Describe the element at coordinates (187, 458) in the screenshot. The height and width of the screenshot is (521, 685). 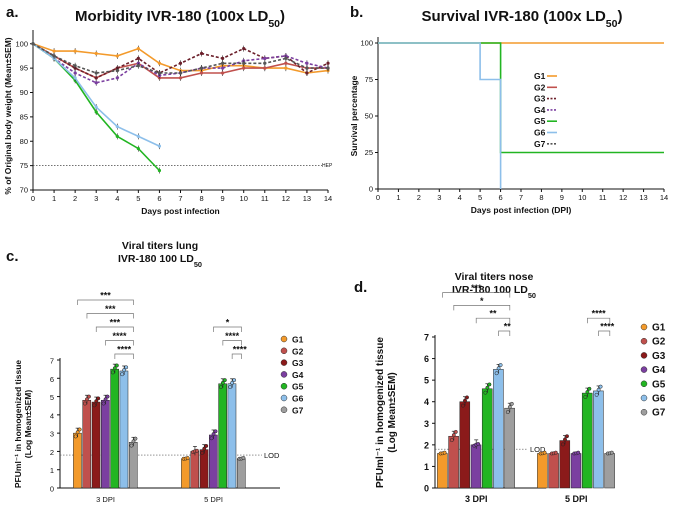
I see `panel-c-point-G1` at that location.